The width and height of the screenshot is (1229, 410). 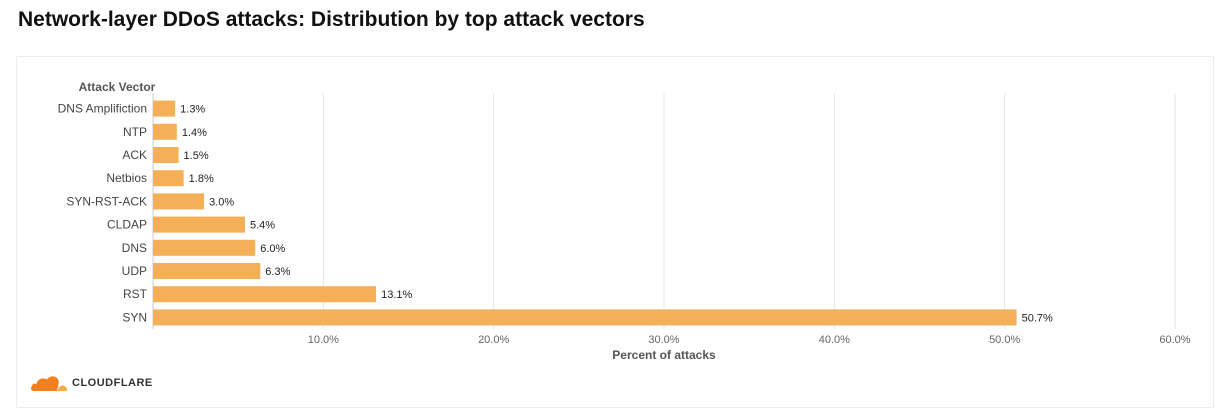 What do you see at coordinates (1037, 318) in the screenshot?
I see `data-label: 50.7%` at bounding box center [1037, 318].